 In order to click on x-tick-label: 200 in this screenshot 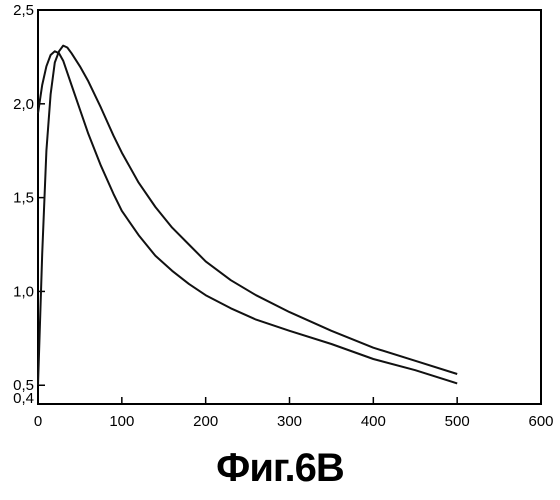, I will do `click(205, 421)`.